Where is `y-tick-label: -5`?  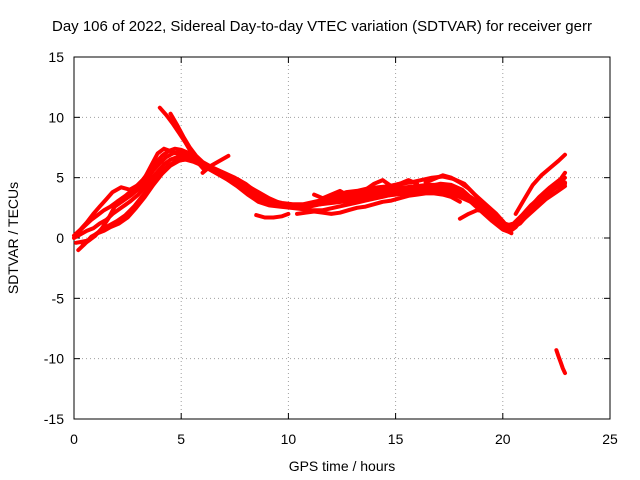
y-tick-label: -5 is located at coordinates (58, 298).